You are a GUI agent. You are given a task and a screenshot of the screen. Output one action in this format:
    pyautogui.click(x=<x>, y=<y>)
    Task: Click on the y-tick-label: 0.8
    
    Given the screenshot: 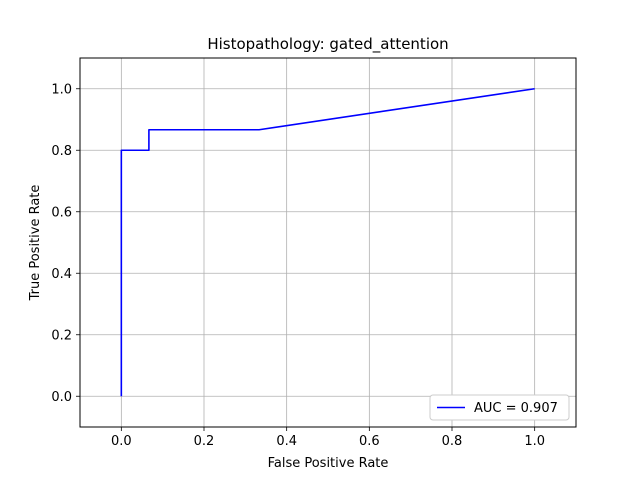 What is the action you would take?
    pyautogui.click(x=61, y=151)
    